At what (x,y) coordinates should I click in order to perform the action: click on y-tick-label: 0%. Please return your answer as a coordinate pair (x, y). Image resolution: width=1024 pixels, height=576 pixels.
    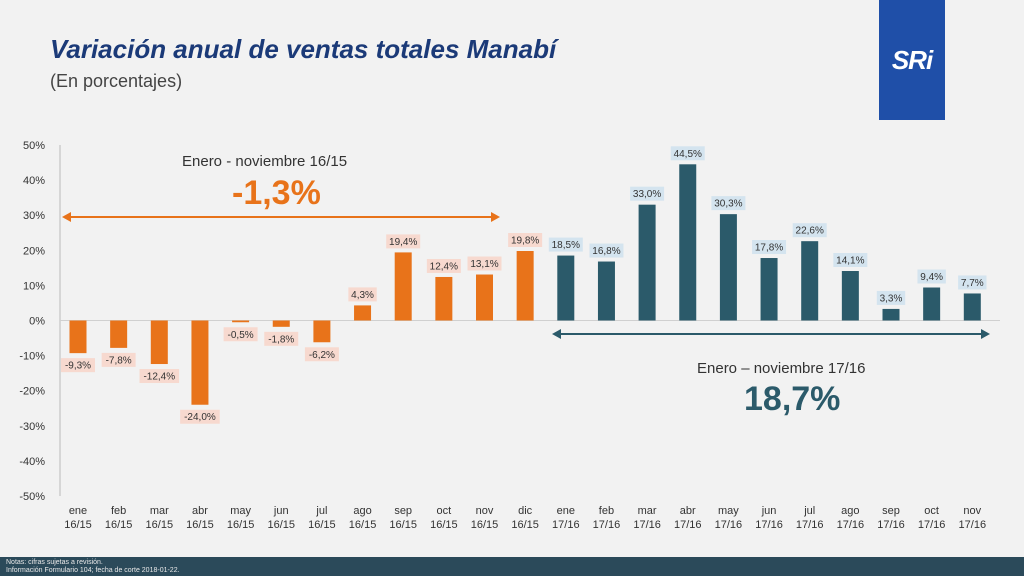
    Looking at the image, I should click on (37, 322).